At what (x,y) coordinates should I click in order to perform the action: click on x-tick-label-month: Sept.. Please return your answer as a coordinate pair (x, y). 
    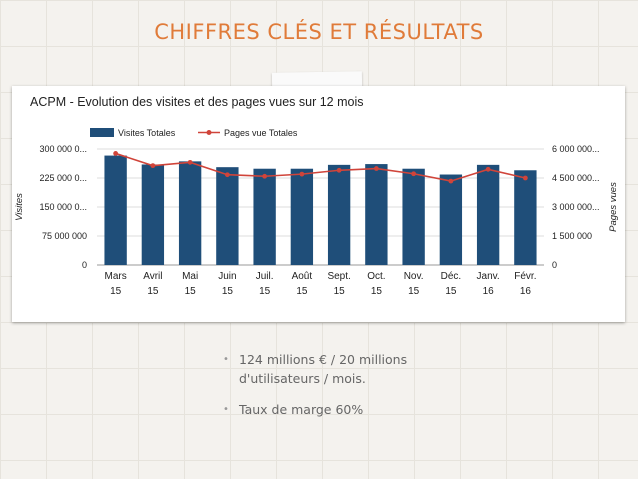
    Looking at the image, I should click on (338, 276).